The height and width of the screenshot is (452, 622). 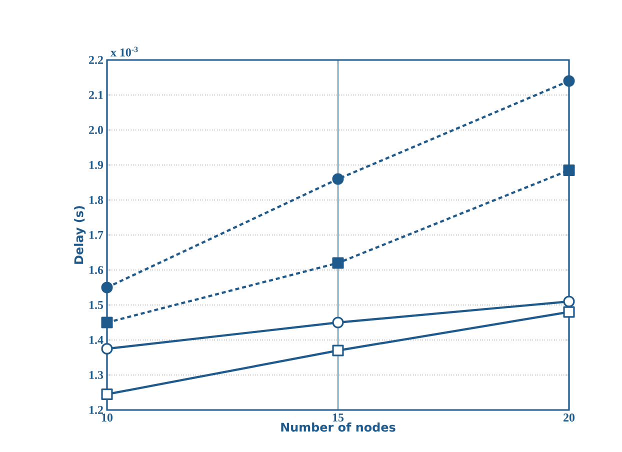 What do you see at coordinates (569, 418) in the screenshot?
I see `x-tick-label: 20` at bounding box center [569, 418].